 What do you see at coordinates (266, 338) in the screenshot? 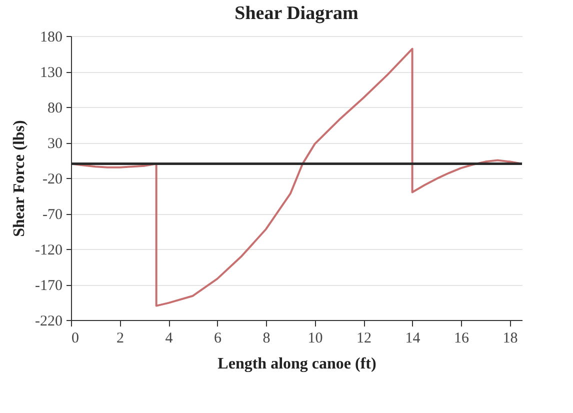
I see `x-tick-label: 8` at bounding box center [266, 338].